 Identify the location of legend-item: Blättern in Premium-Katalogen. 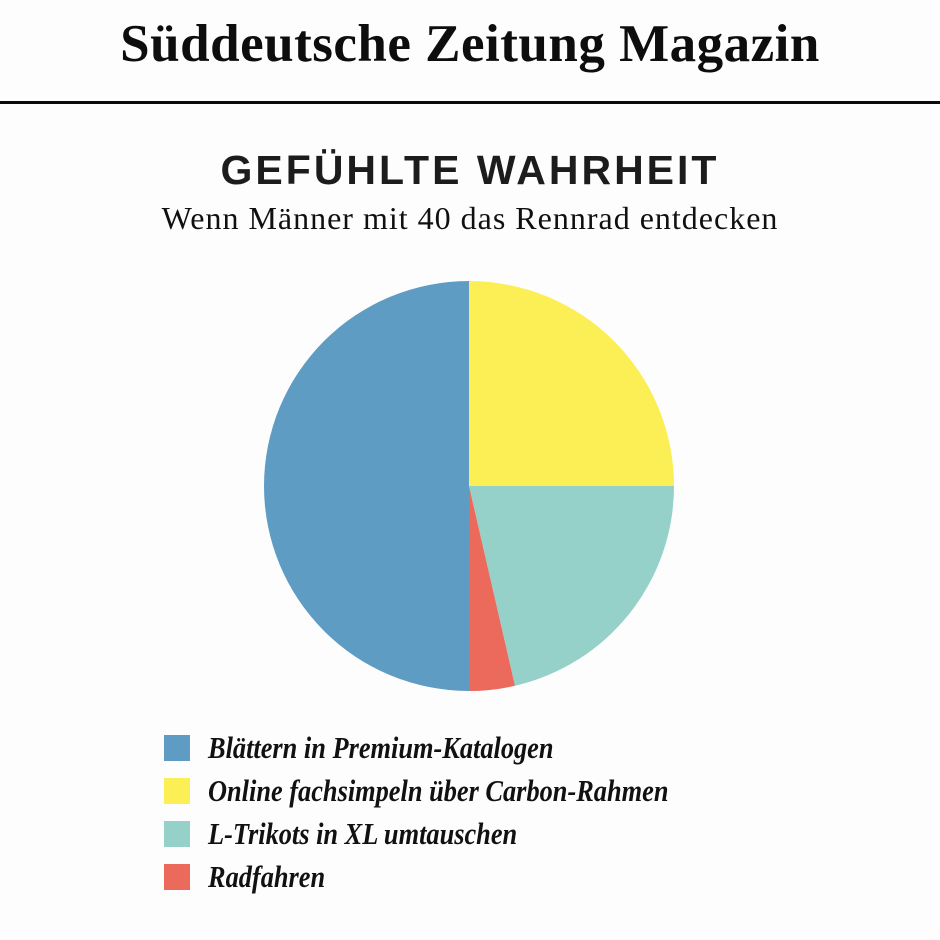
(457, 747).